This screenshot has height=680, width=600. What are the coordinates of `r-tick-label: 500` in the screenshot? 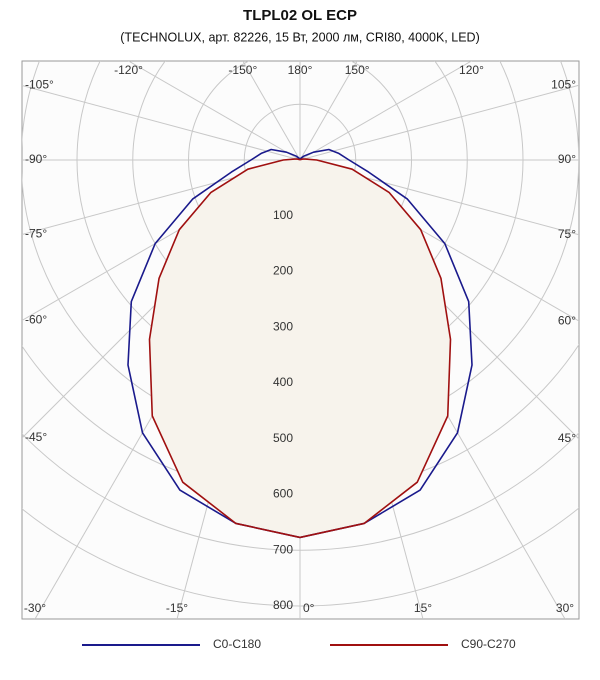 It's located at (283, 438).